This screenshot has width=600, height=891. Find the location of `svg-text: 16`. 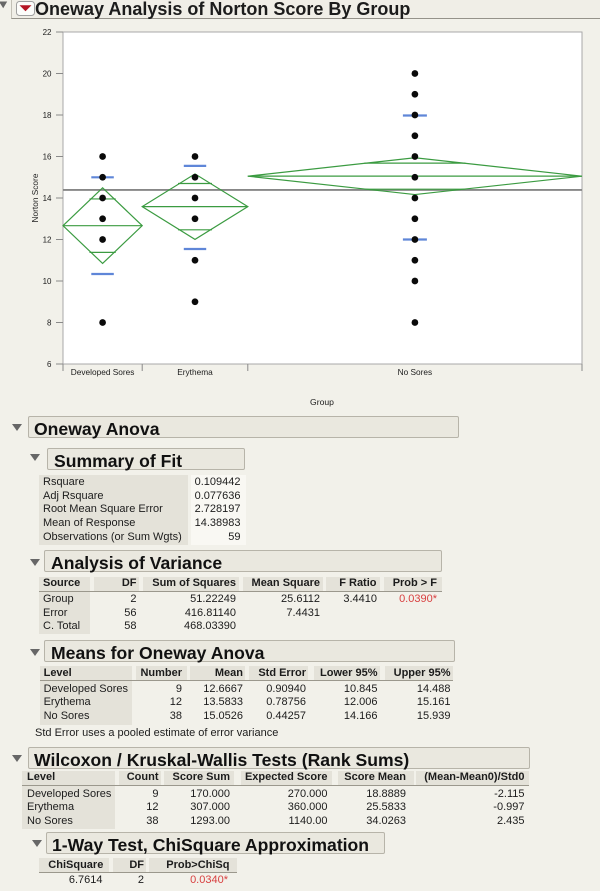

svg-text: 16 is located at coordinates (47, 156).